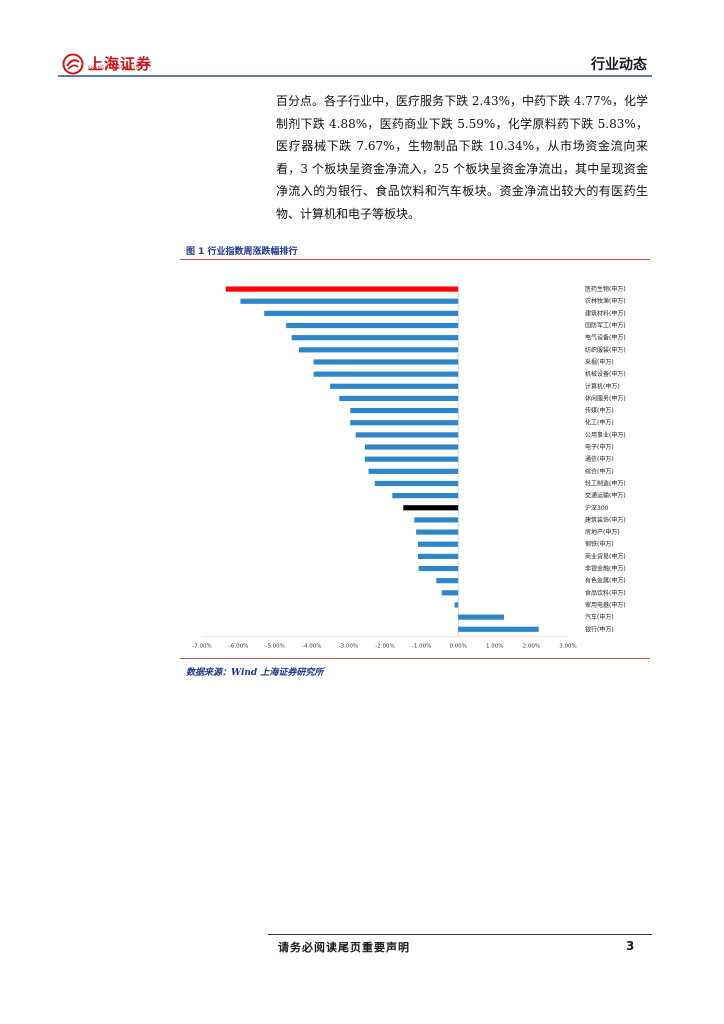 This screenshot has width=724, height=1024. I want to click on figure-top-rule, so click(415, 259).